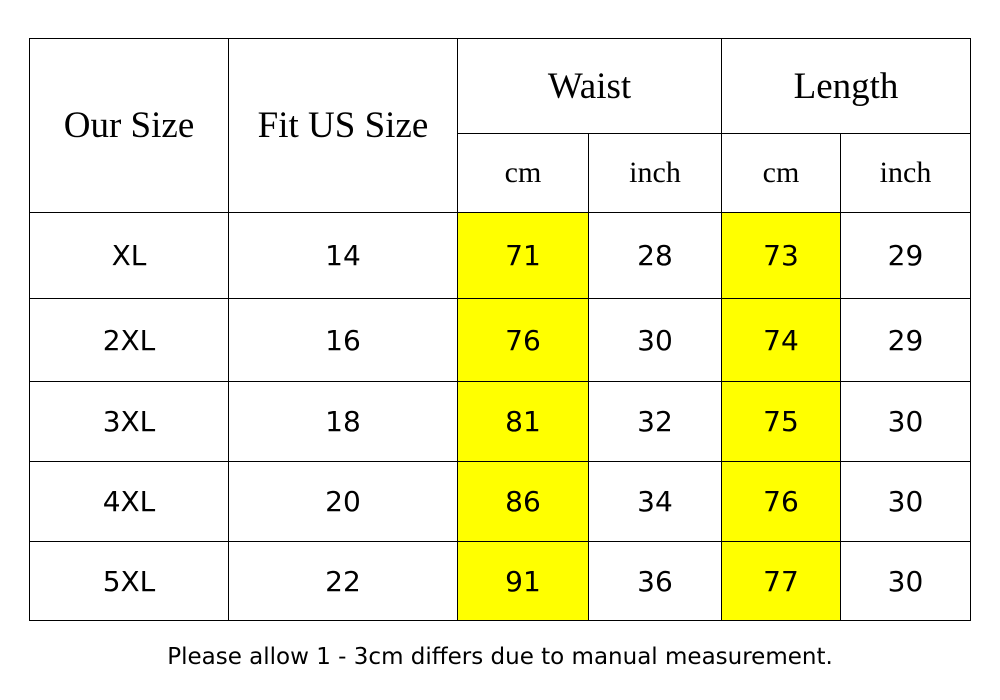 This screenshot has height=700, width=1000. Describe the element at coordinates (523, 501) in the screenshot. I see `cell-waist-cm: 86` at that location.